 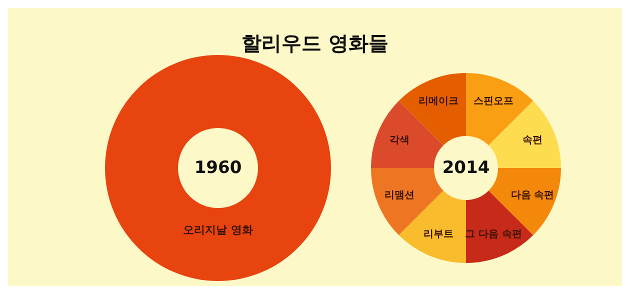 I want to click on slice-label: 속편, so click(x=532, y=140).